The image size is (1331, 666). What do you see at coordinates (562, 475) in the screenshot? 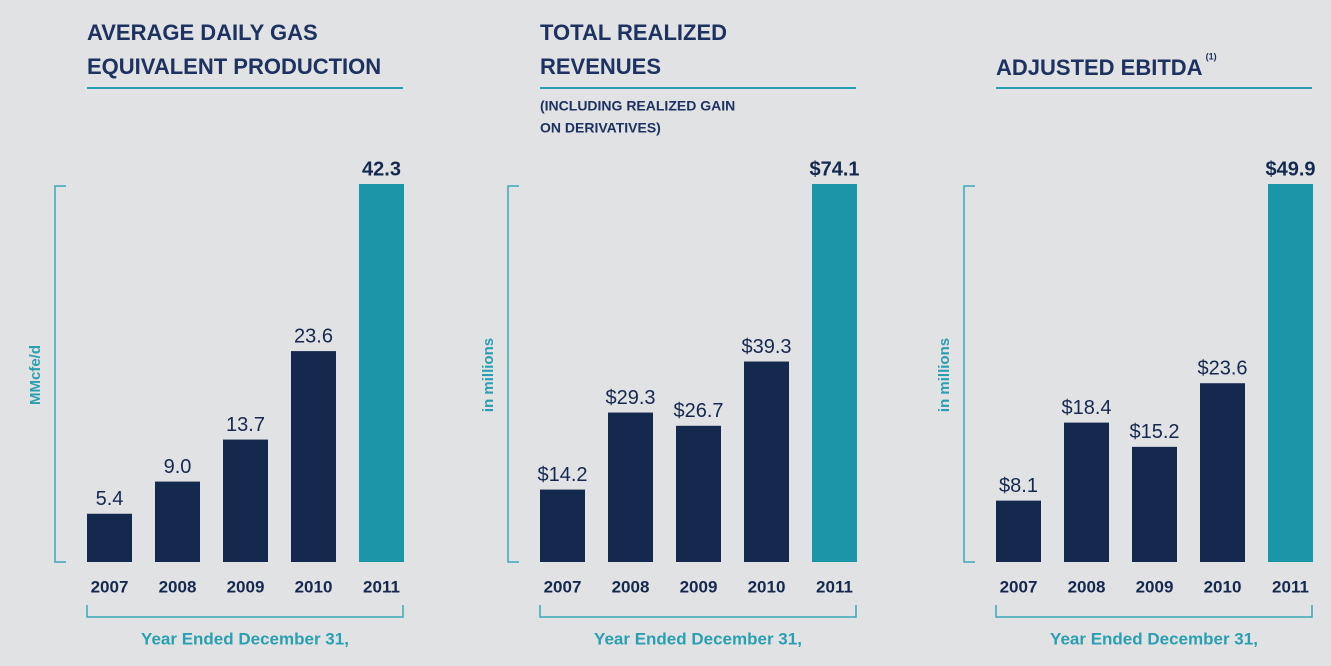
I see `value-label: $14.2` at bounding box center [562, 475].